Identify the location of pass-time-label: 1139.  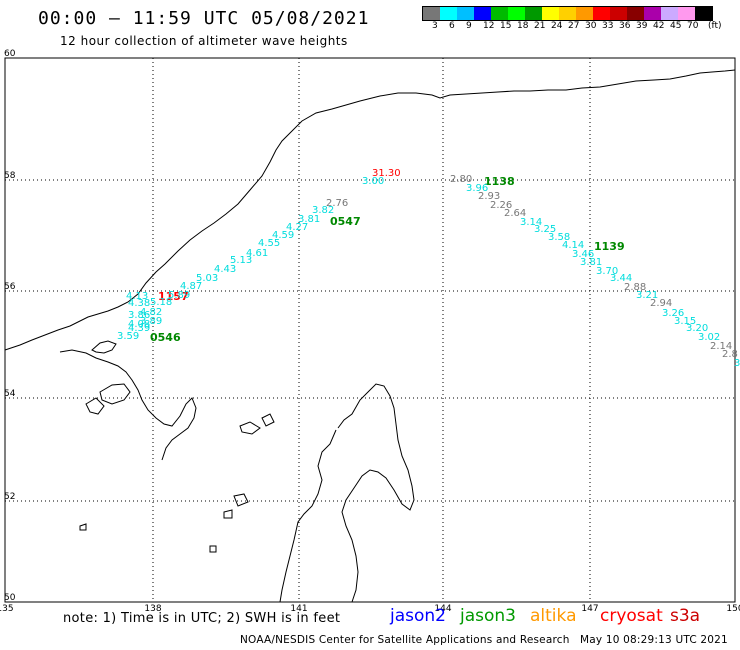
(609, 246).